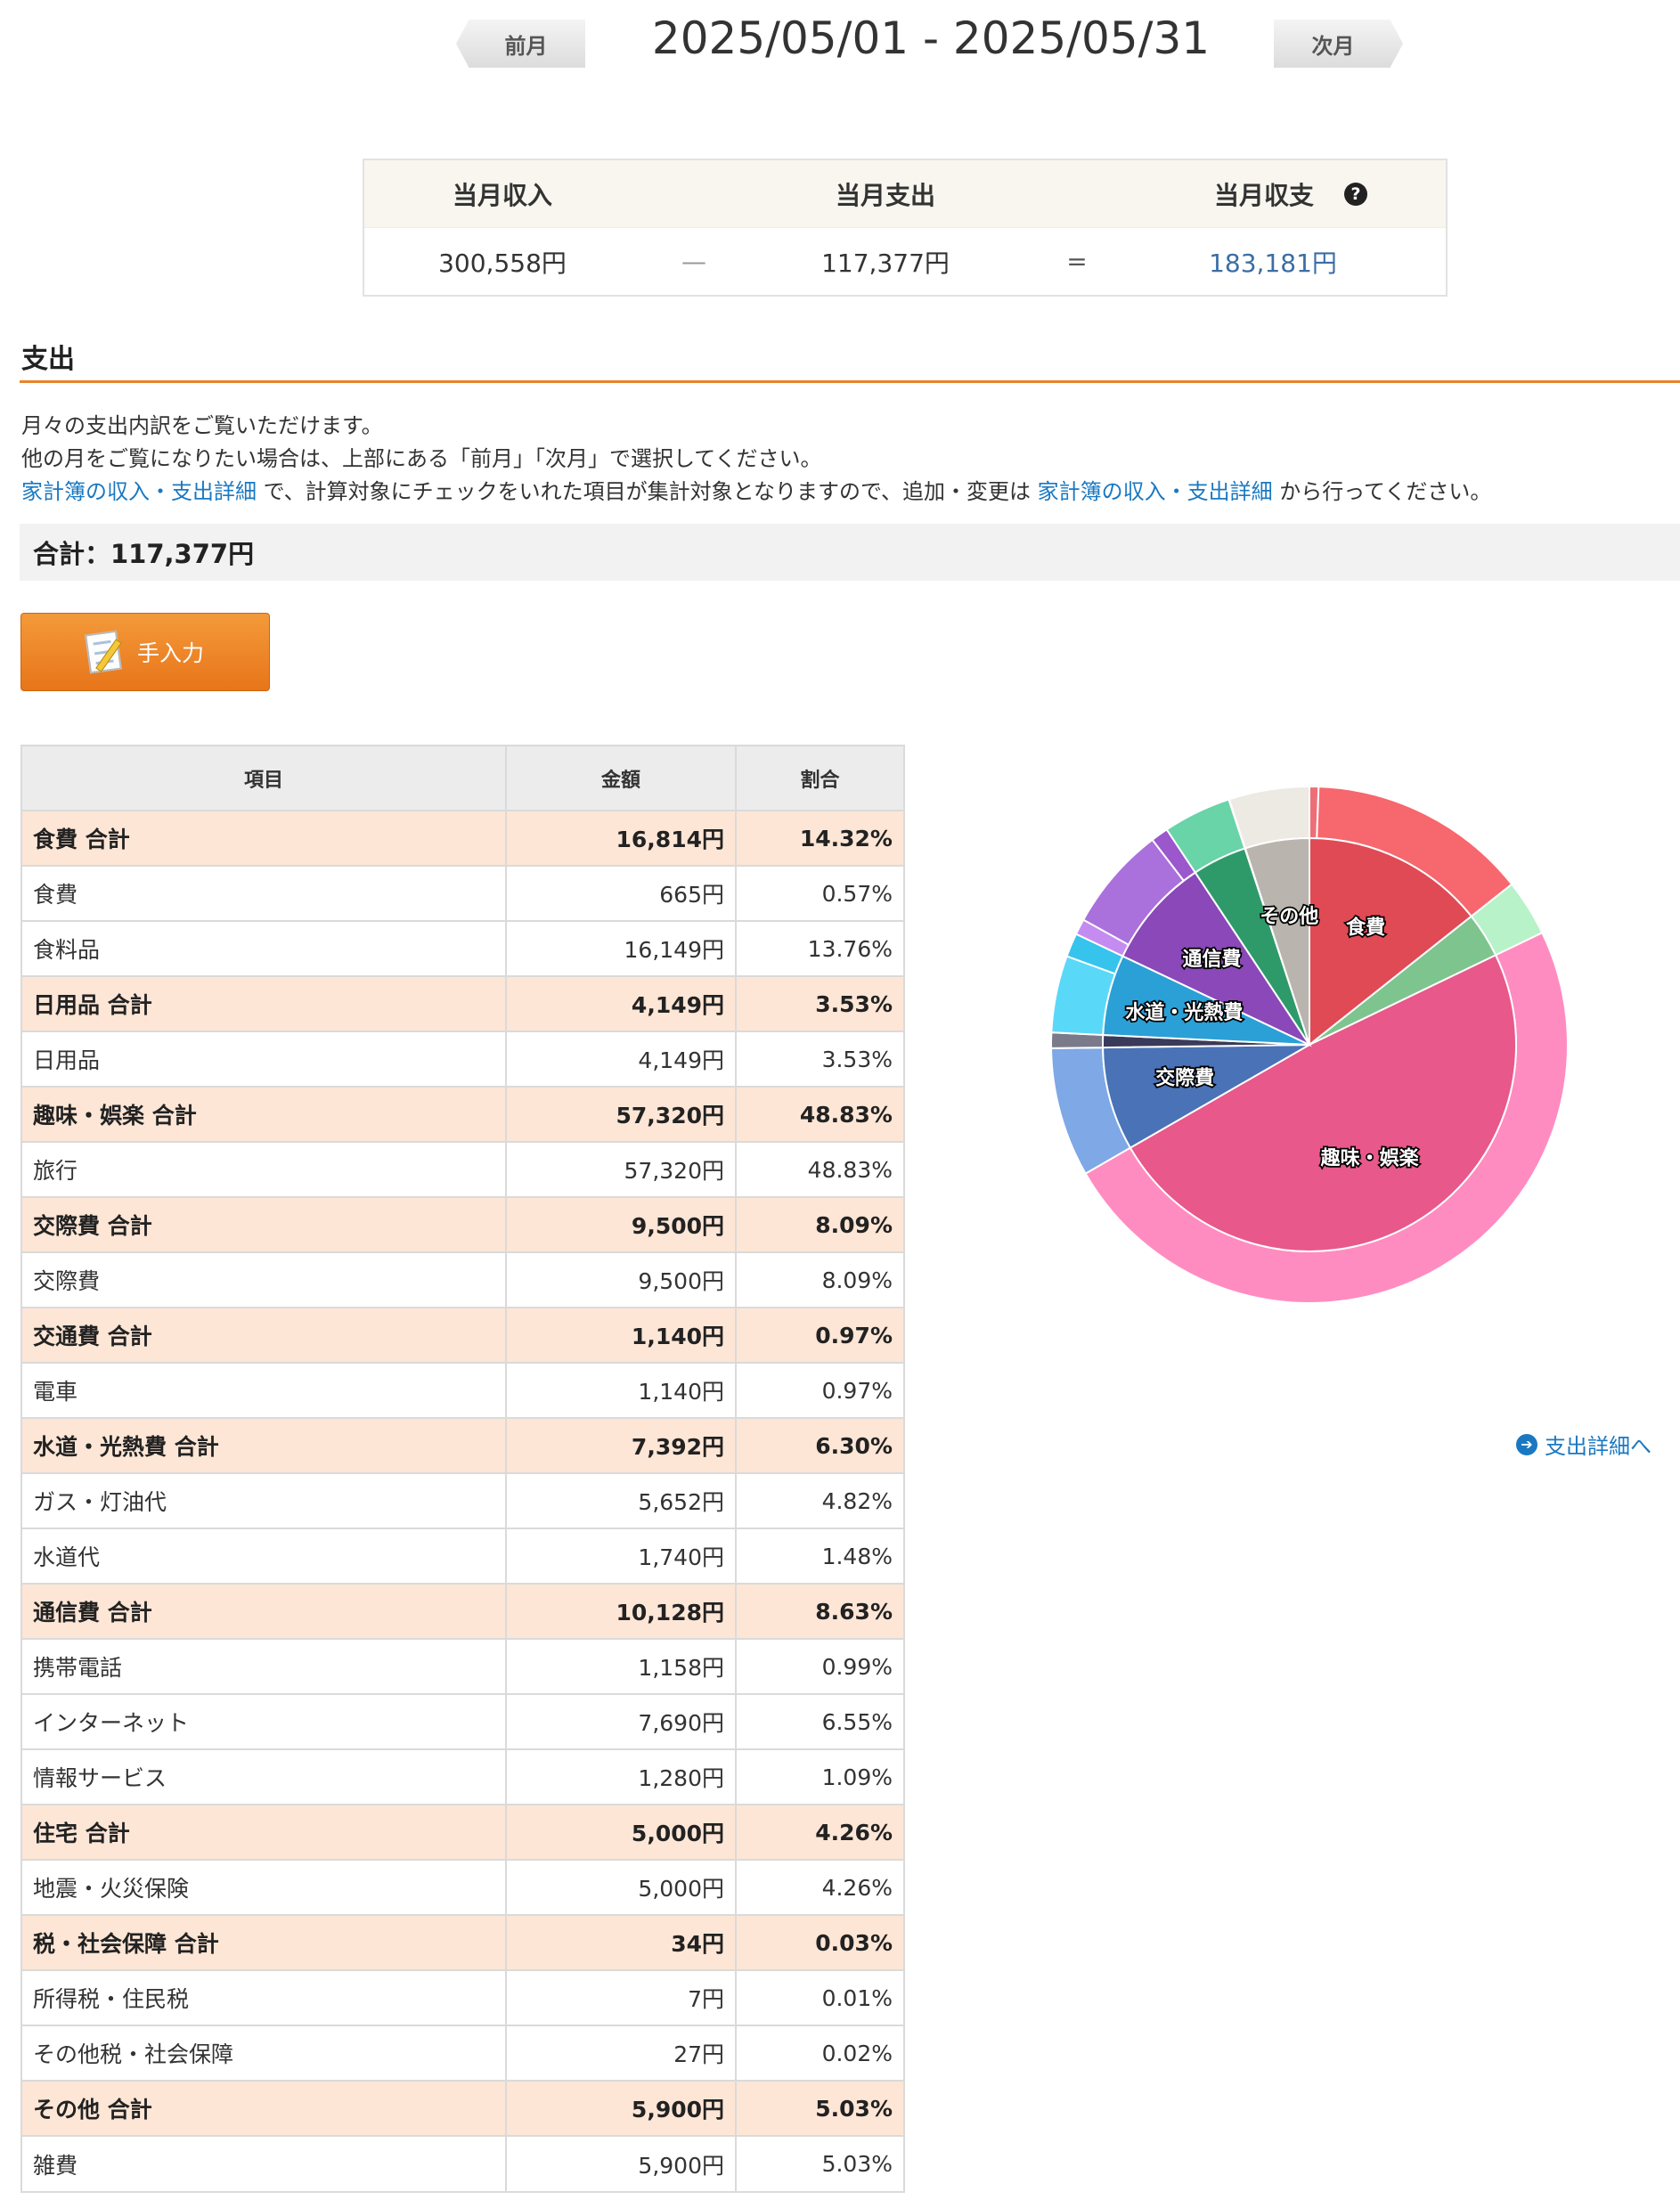  I want to click on manual-input-button: 手入力, so click(145, 652).